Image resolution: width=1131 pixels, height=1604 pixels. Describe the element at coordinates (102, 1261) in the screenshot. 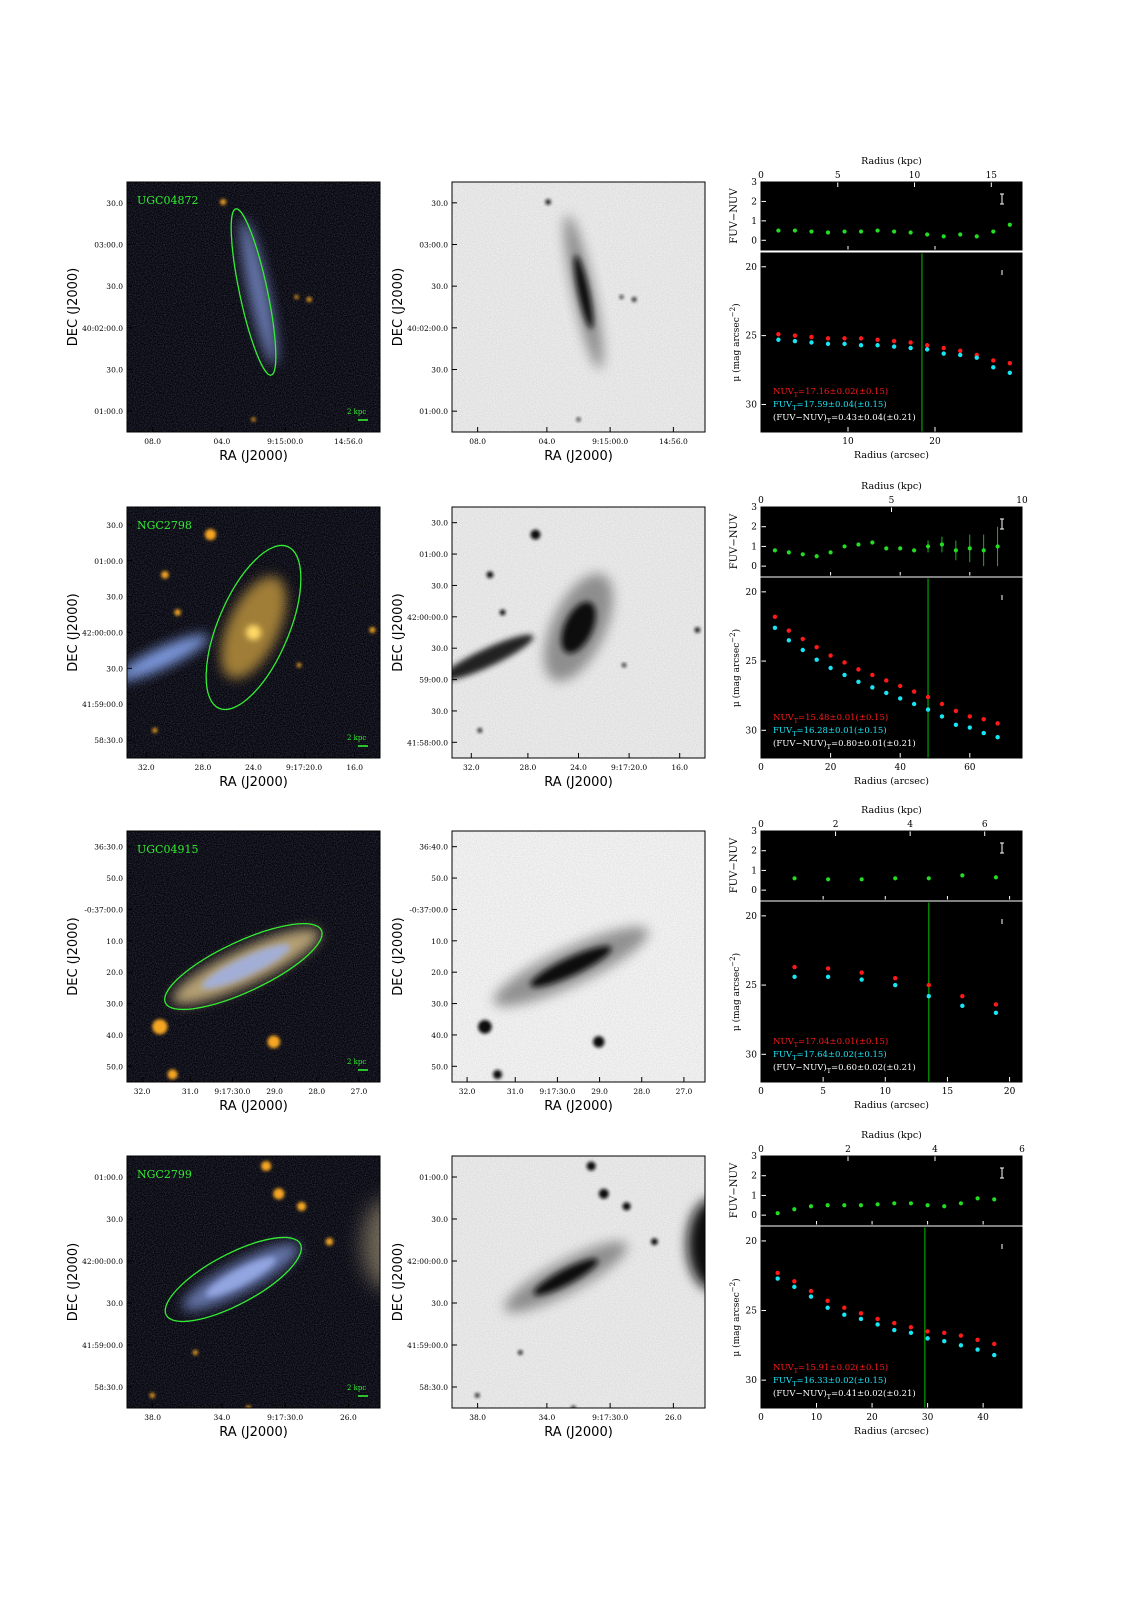

I see `dec-tick-label: 42:00:00.0` at that location.